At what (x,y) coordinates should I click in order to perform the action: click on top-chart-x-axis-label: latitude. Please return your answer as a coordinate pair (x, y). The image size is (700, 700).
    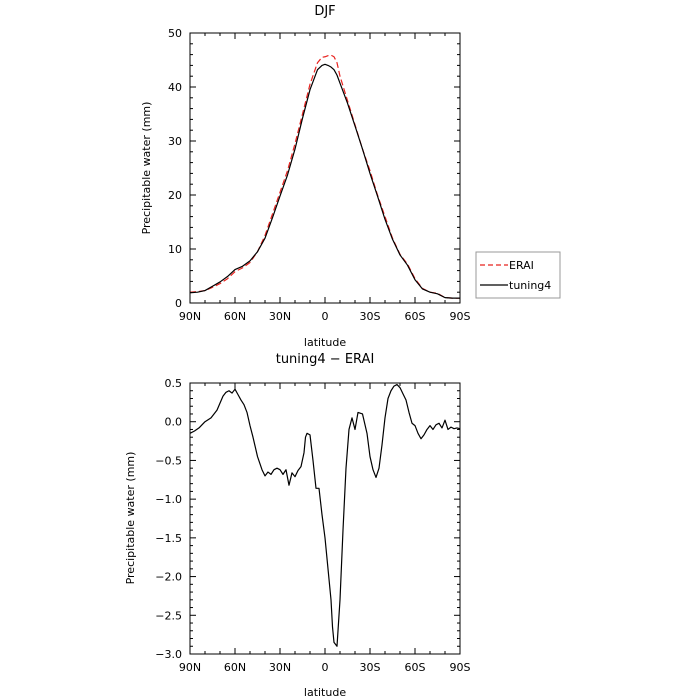
    Looking at the image, I should click on (325, 342).